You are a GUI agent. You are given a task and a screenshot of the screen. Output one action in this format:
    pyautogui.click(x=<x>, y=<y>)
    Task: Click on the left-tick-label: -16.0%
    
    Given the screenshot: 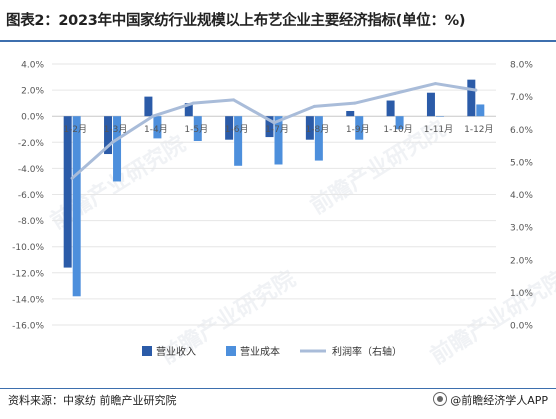 What is the action you would take?
    pyautogui.click(x=28, y=327)
    